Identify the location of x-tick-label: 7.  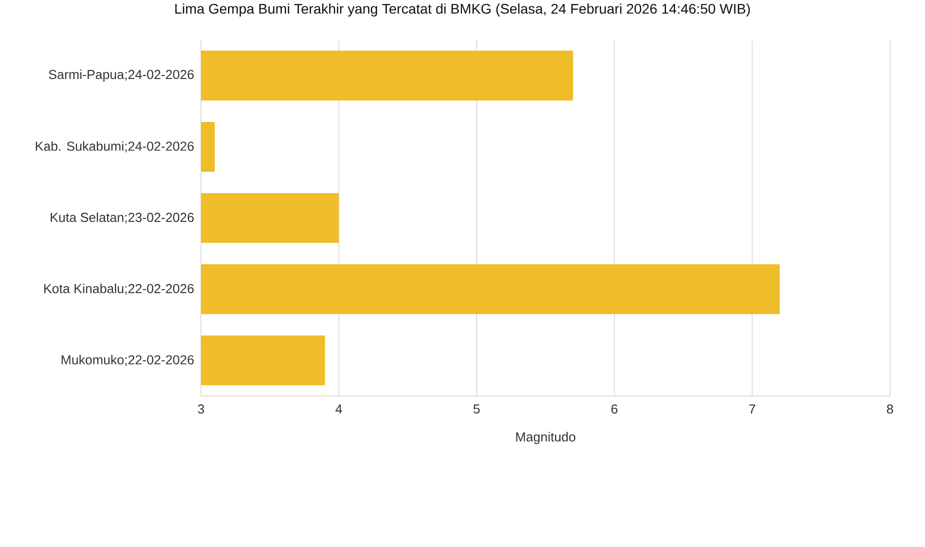
(752, 409).